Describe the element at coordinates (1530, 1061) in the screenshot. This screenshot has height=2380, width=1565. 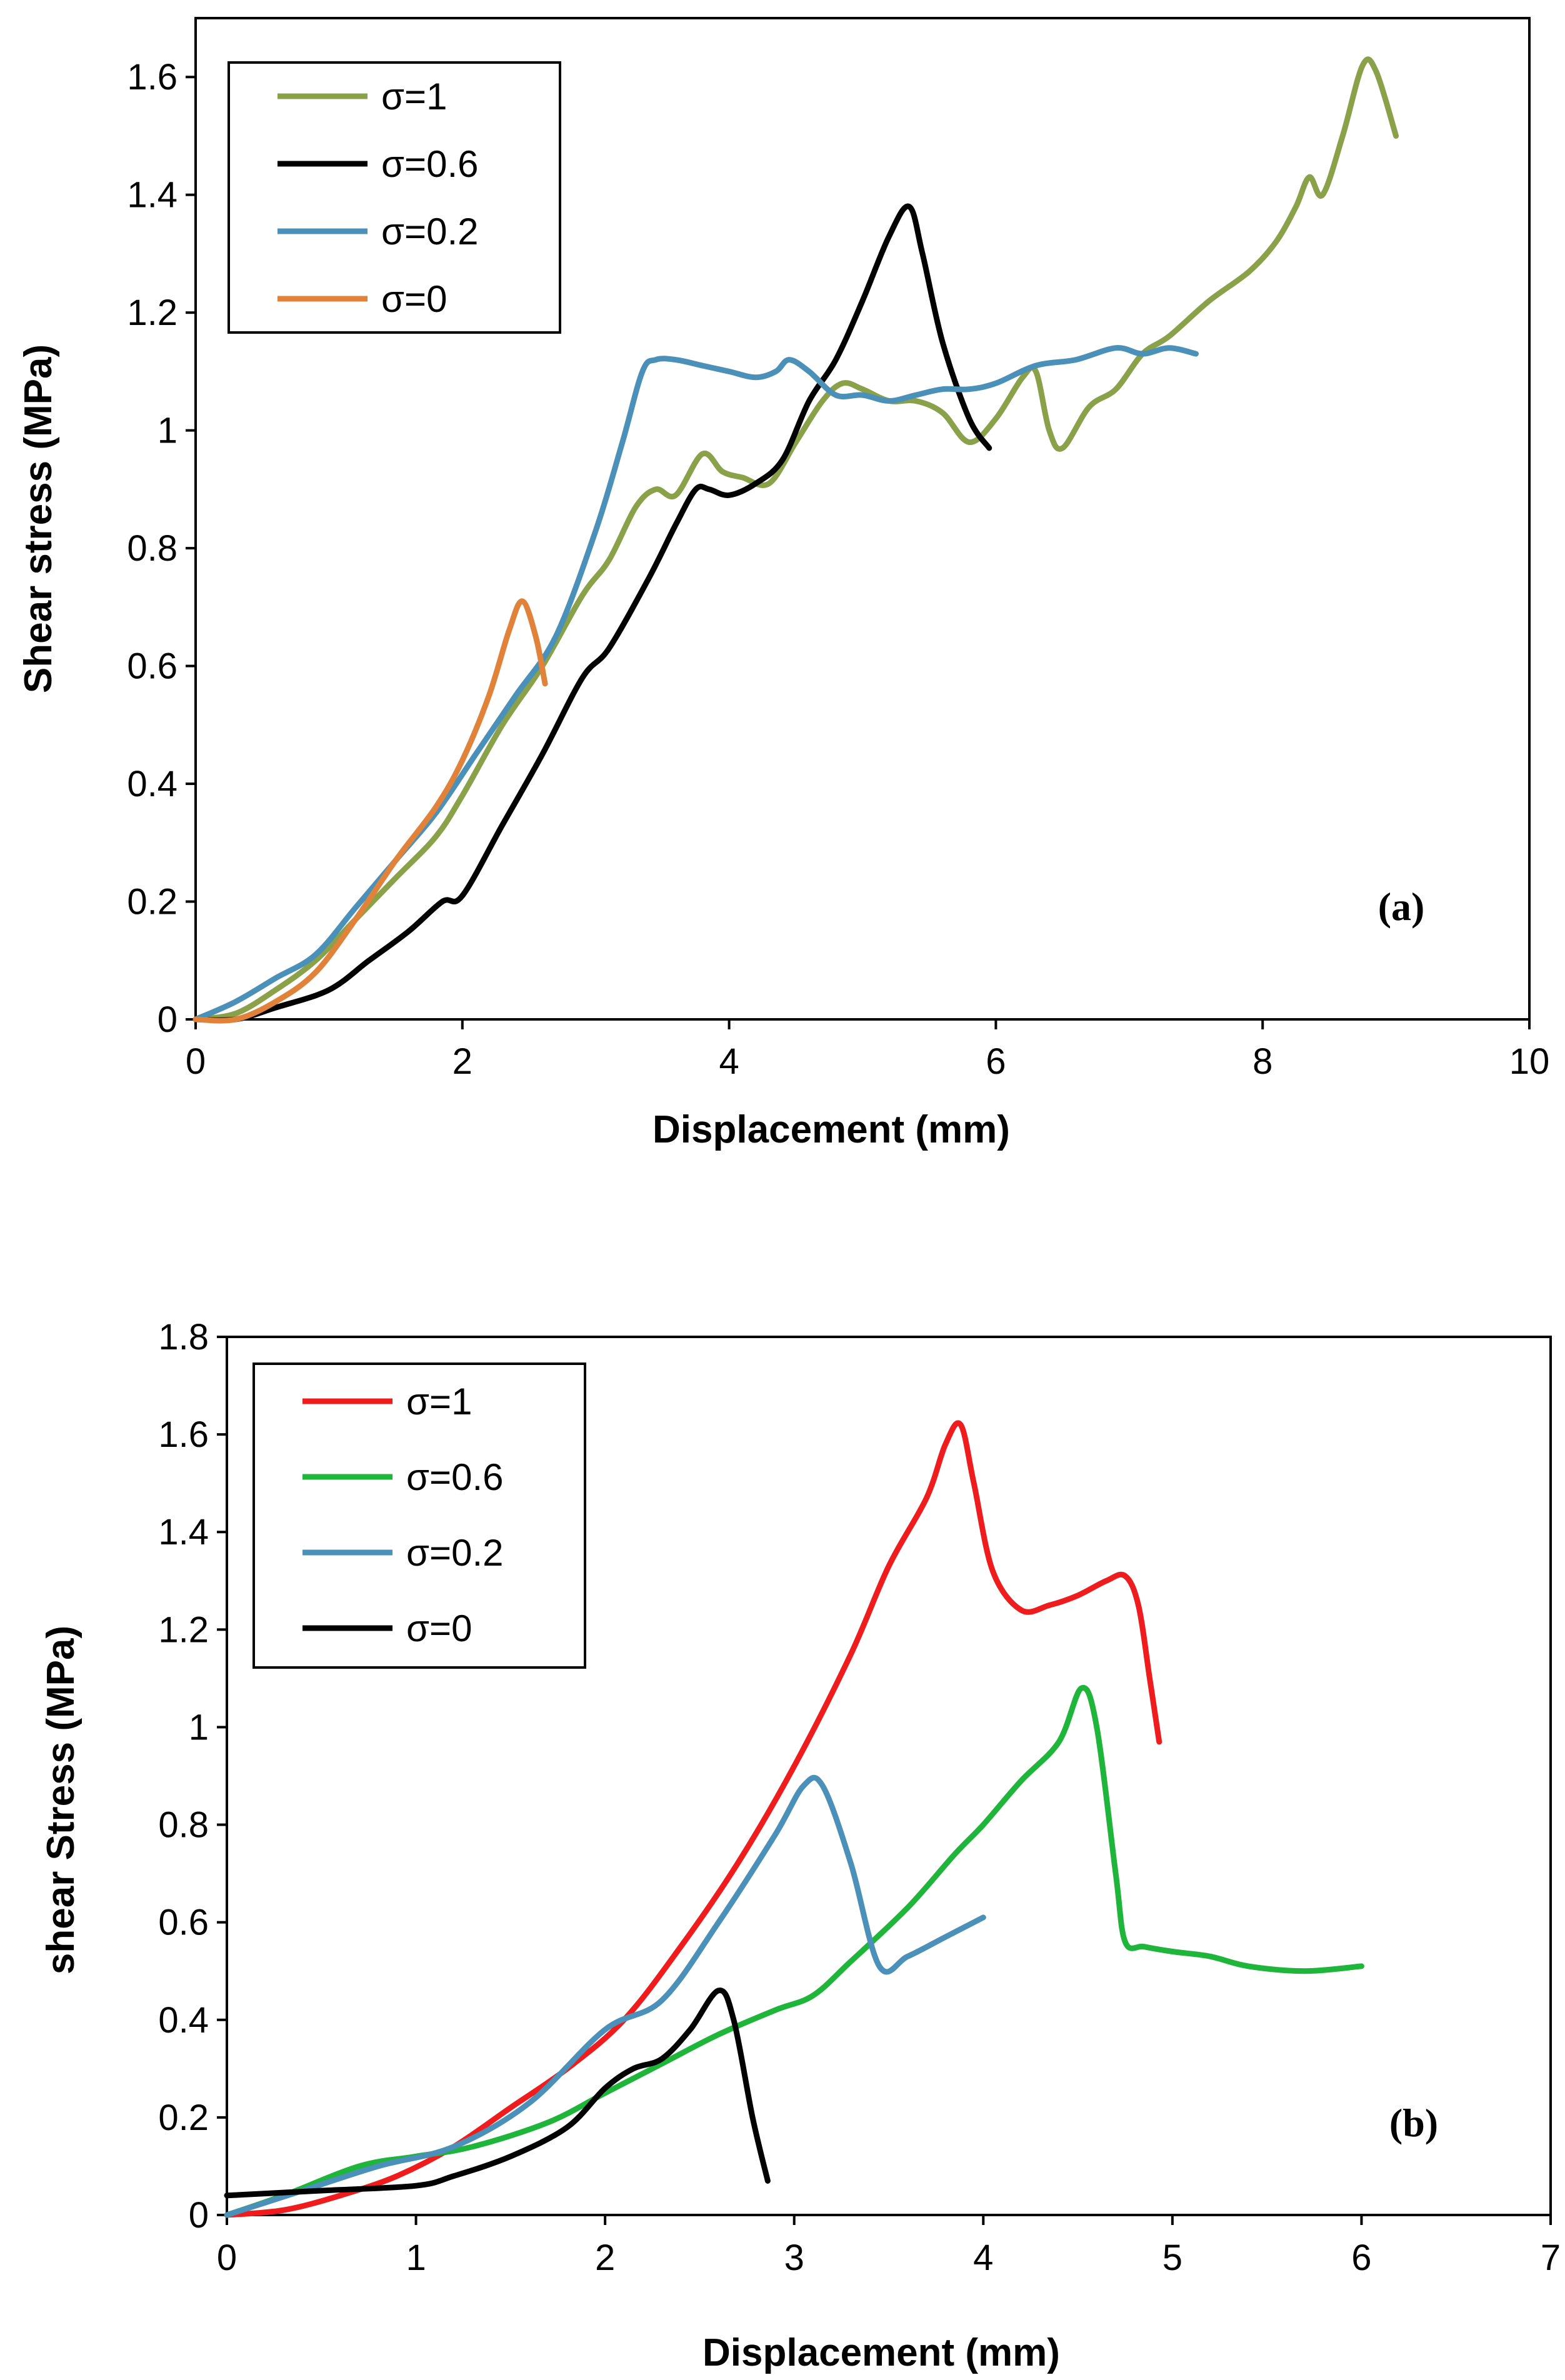
I see `x-tick-label: 10` at that location.